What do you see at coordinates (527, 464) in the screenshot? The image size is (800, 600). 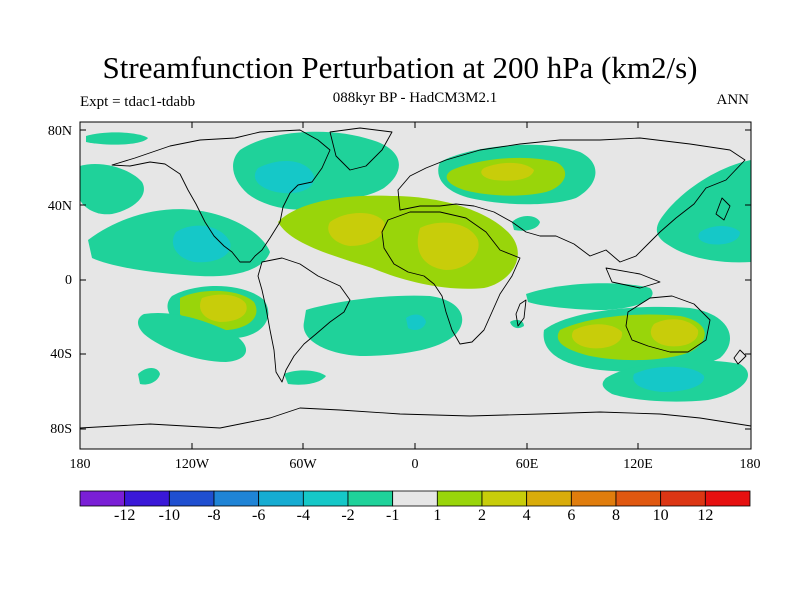 I see `lon-label-60e: 60E` at bounding box center [527, 464].